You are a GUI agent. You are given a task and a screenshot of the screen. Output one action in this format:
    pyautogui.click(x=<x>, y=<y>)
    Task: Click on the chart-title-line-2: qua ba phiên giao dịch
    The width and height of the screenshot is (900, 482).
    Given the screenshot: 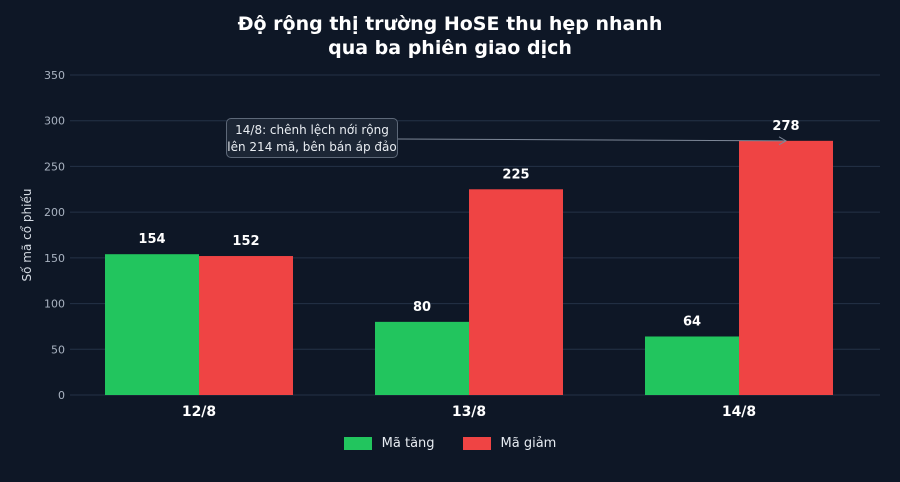 What is the action you would take?
    pyautogui.click(x=450, y=48)
    